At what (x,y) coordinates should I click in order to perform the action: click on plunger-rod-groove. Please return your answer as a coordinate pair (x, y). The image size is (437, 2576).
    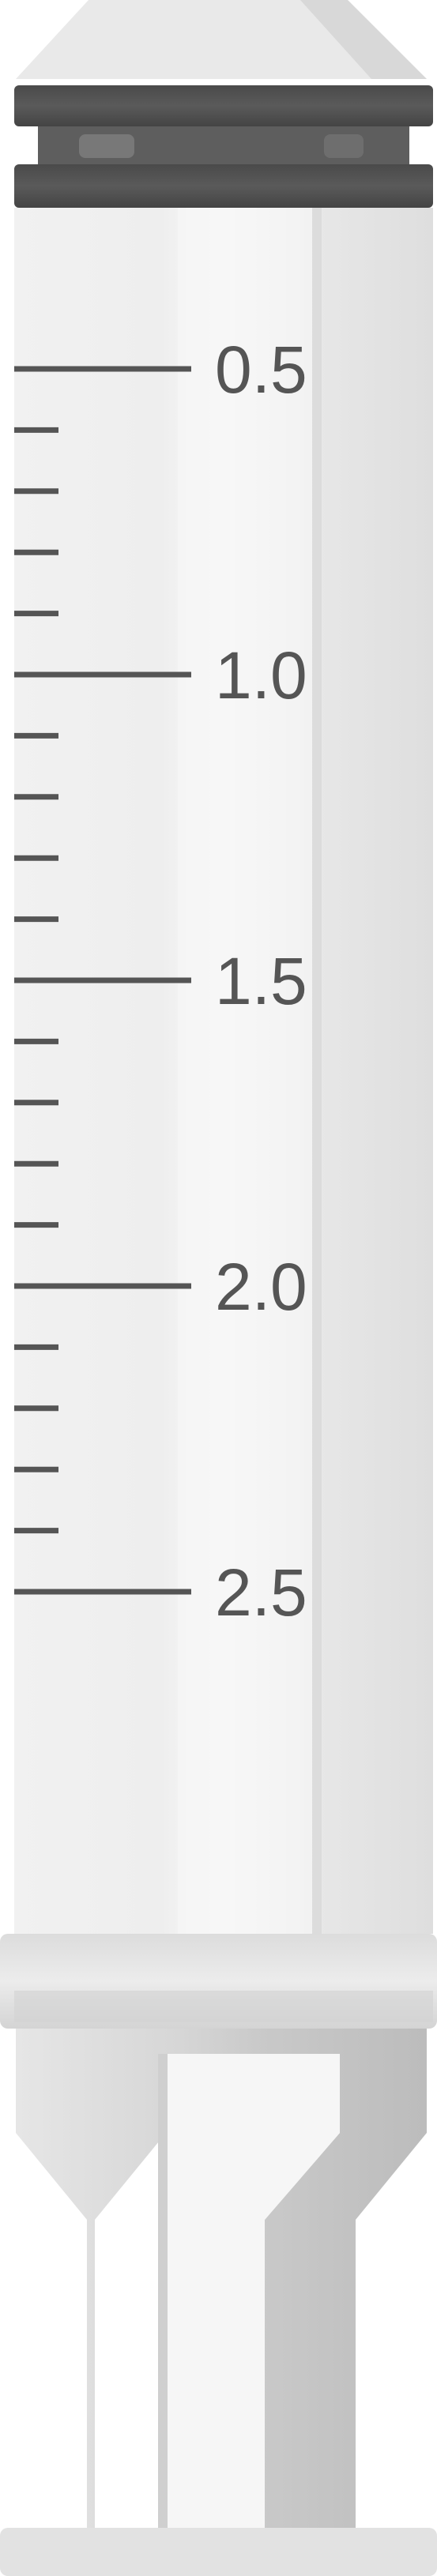
    Looking at the image, I should click on (163, 2291).